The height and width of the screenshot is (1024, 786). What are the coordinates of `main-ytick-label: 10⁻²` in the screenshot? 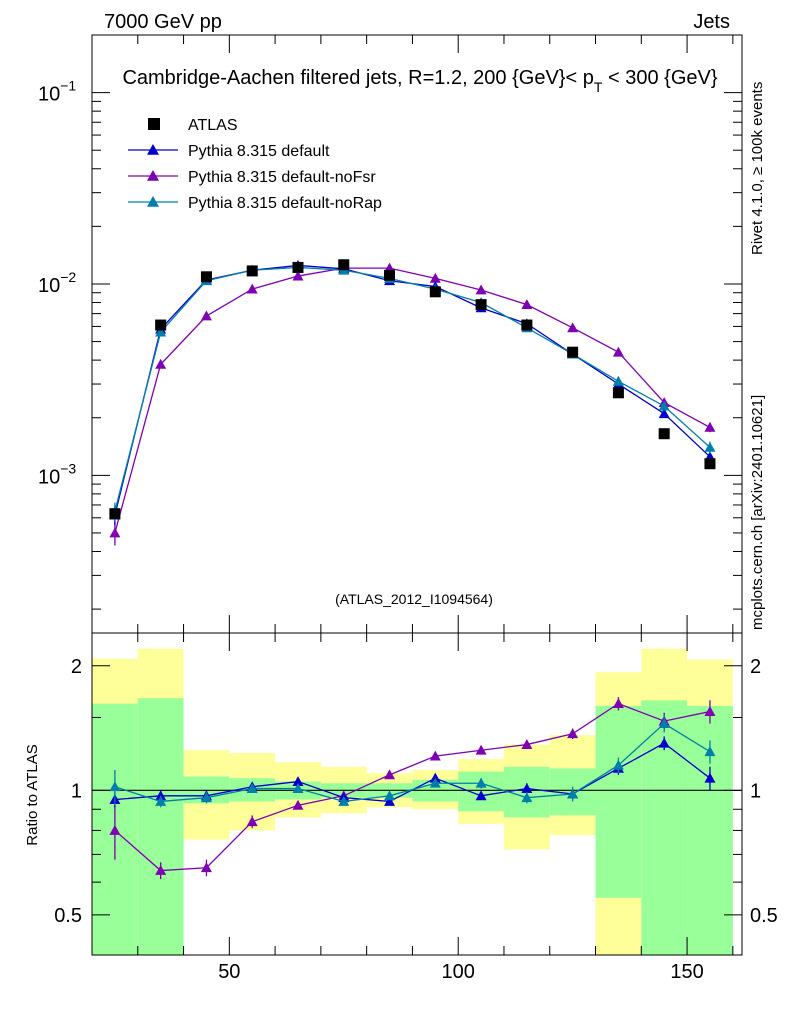 It's located at (57, 283).